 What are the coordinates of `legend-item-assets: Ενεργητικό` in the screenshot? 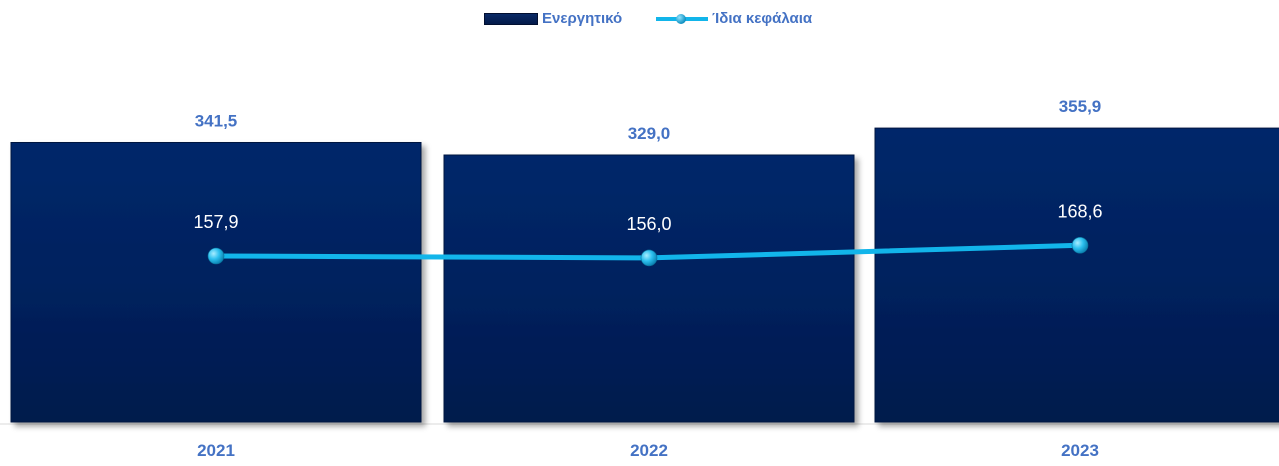 It's located at (553, 18).